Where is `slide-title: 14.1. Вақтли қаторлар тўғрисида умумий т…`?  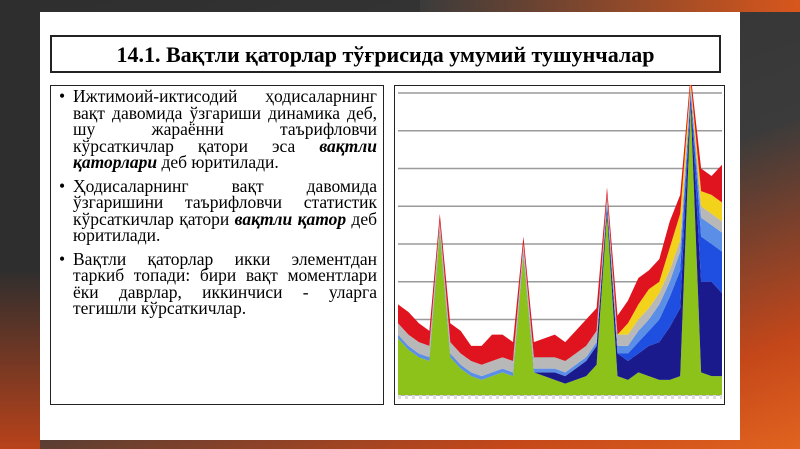
slide-title: 14.1. Вақтли қаторлар тўғрисида умумий т… is located at coordinates (385, 54).